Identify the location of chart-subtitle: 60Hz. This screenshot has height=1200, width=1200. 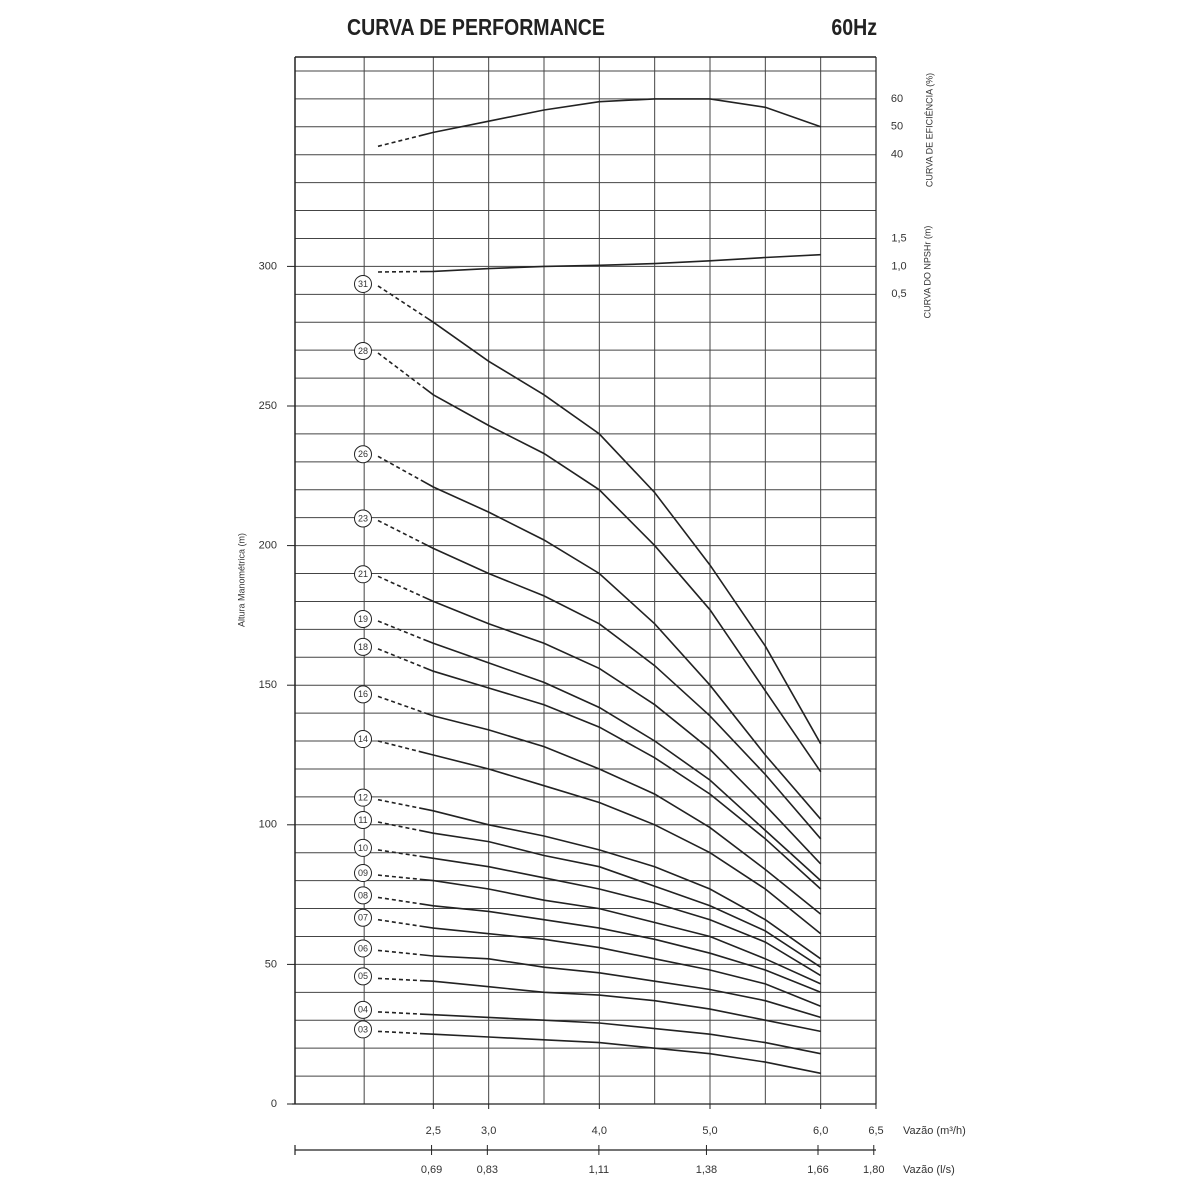
(854, 28).